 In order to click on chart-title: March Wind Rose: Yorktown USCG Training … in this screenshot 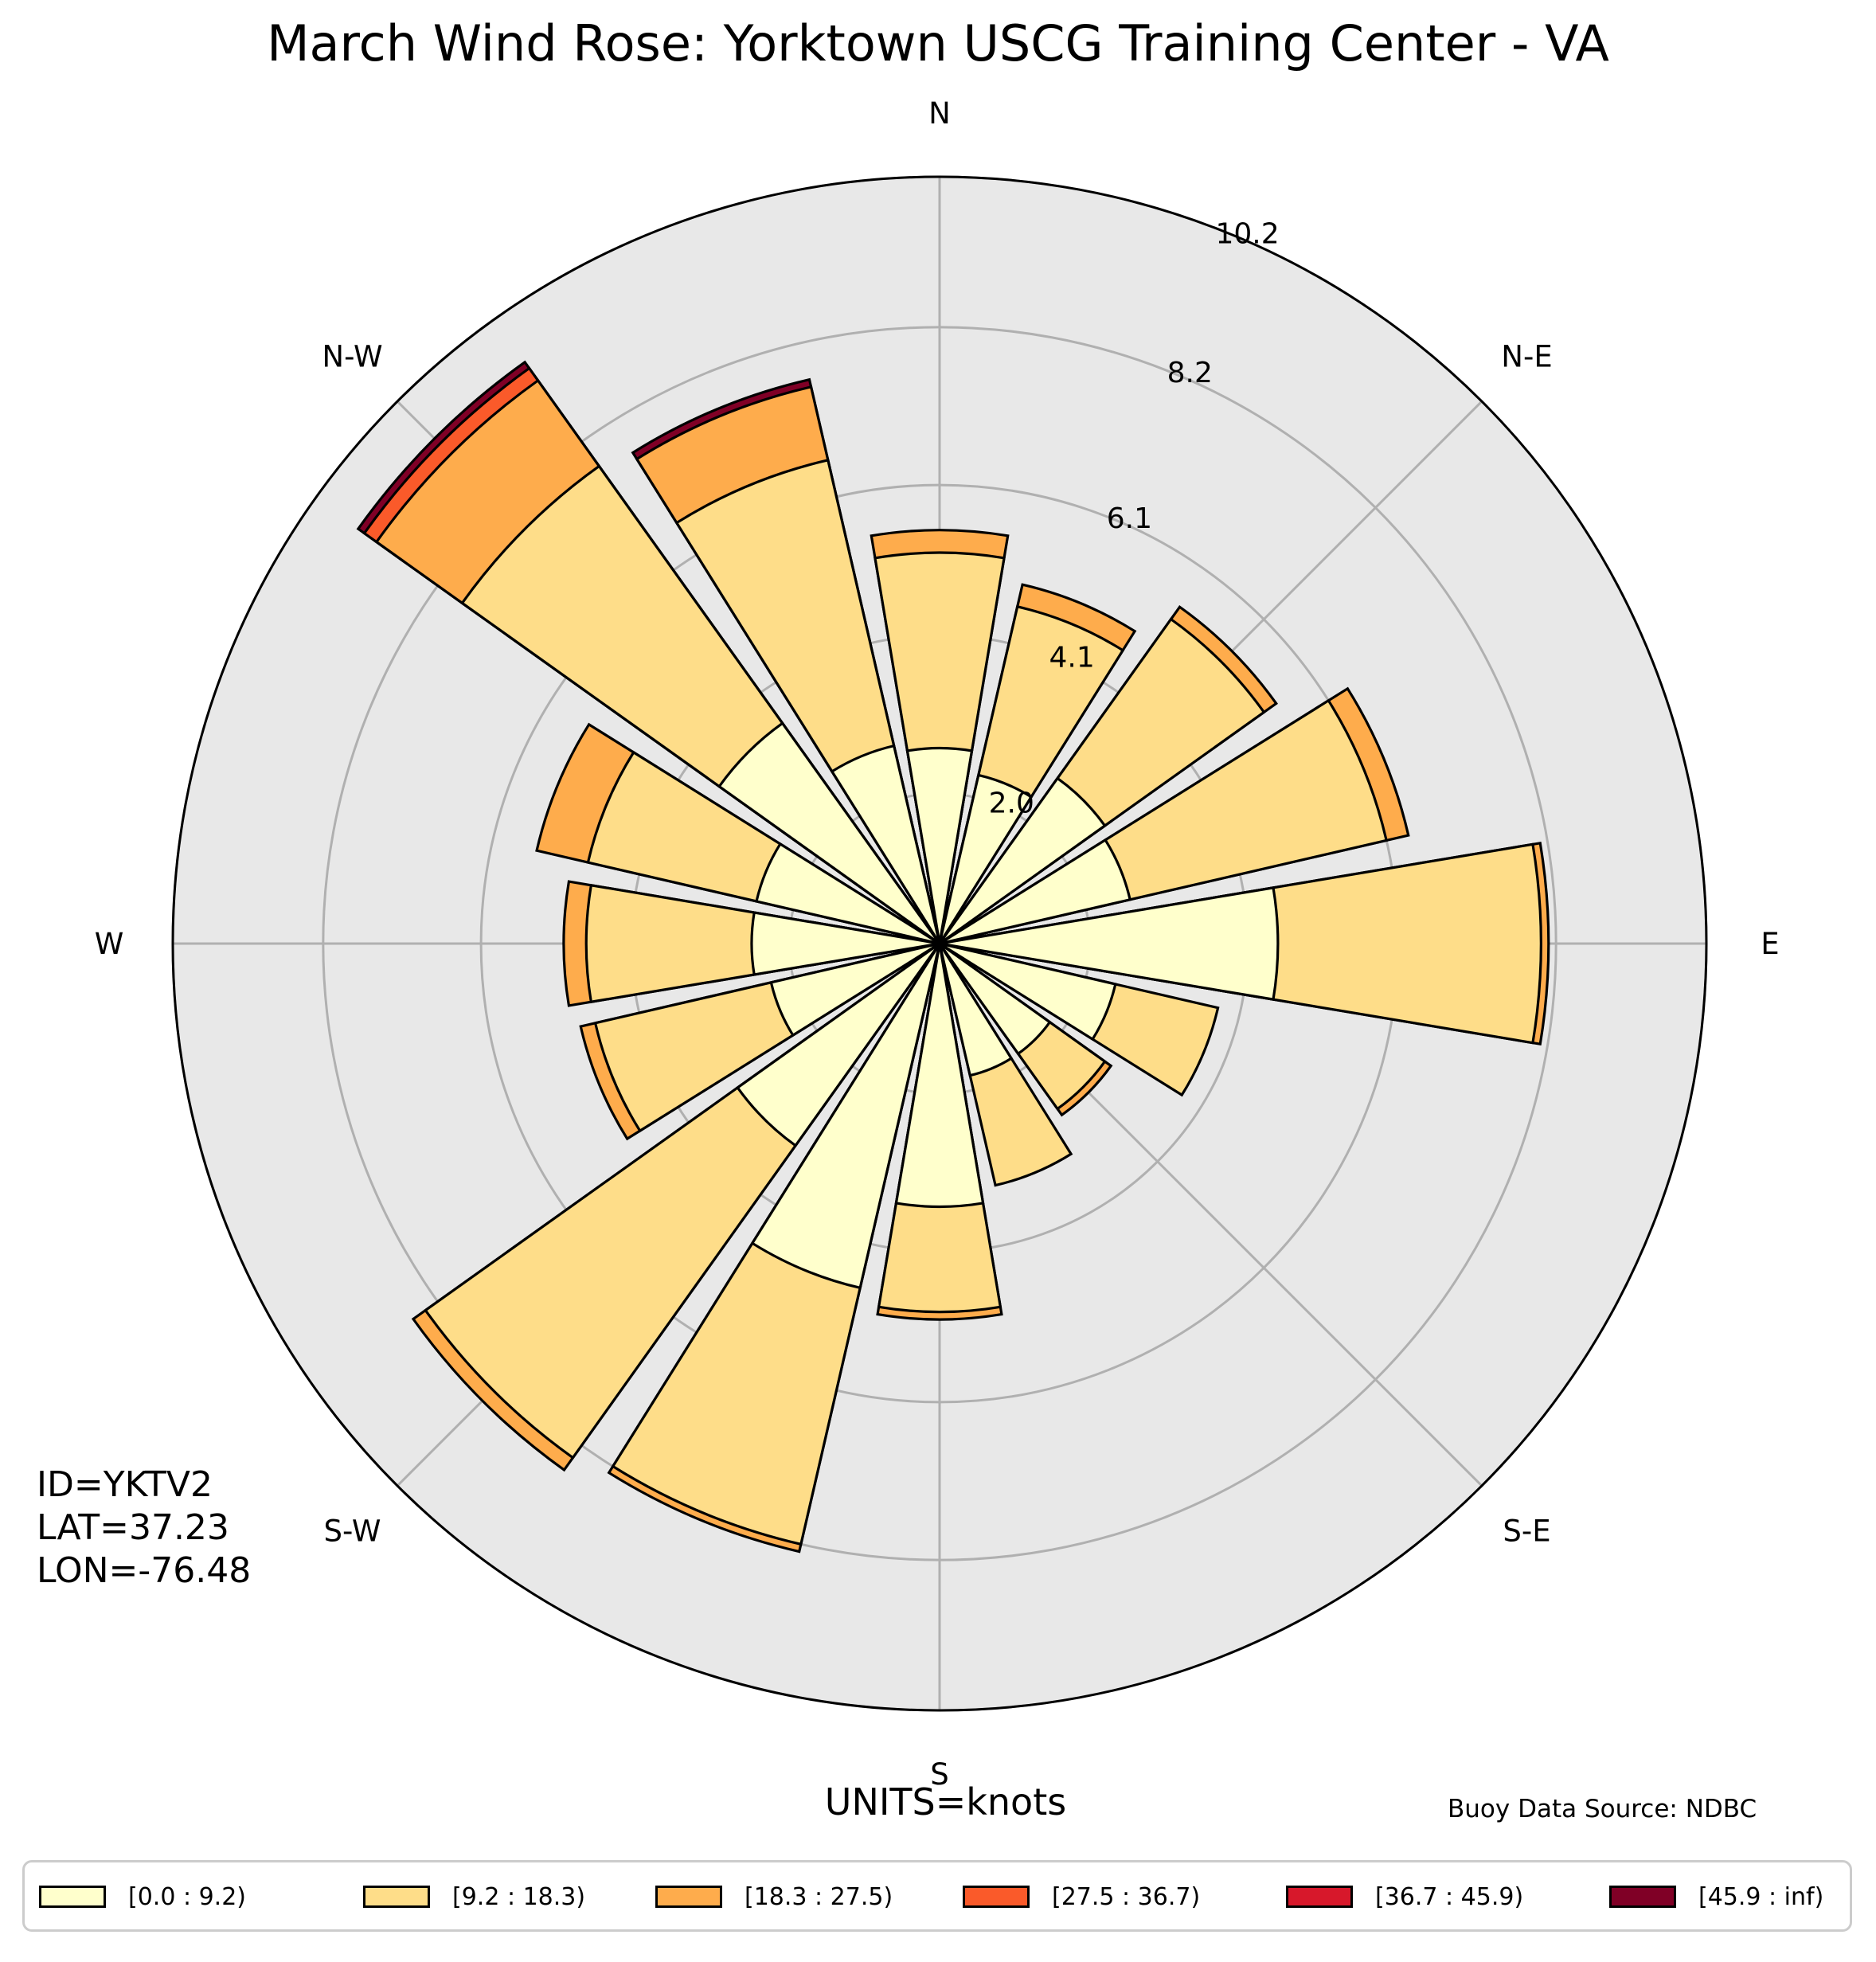, I will do `click(938, 43)`.